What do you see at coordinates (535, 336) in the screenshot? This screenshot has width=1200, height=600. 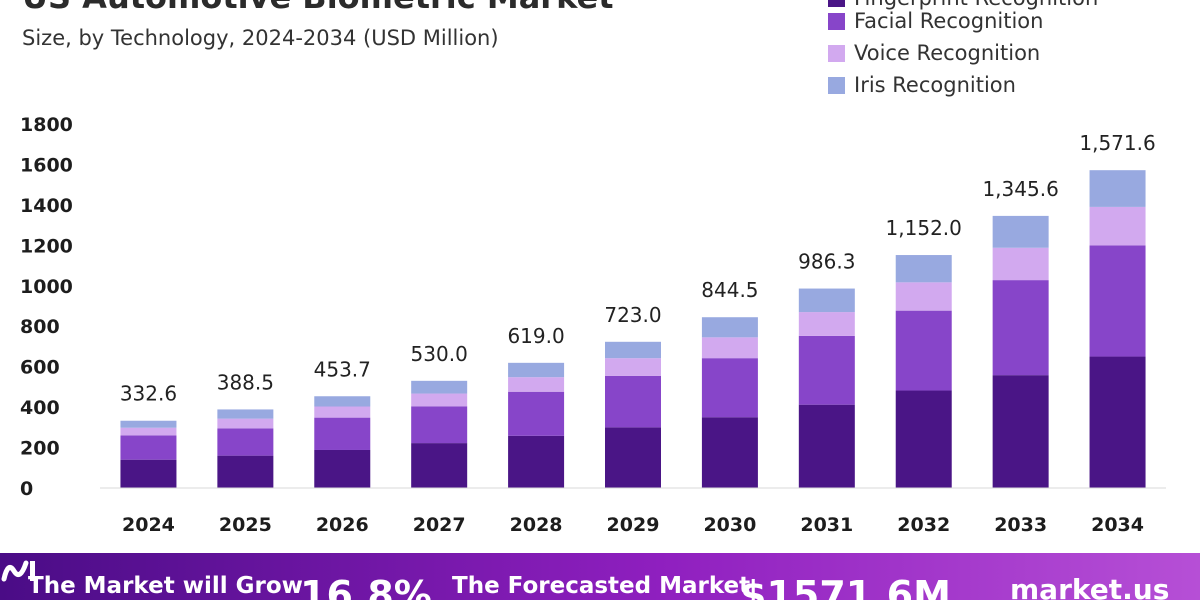 I see `bar-total-label: 619.0` at bounding box center [535, 336].